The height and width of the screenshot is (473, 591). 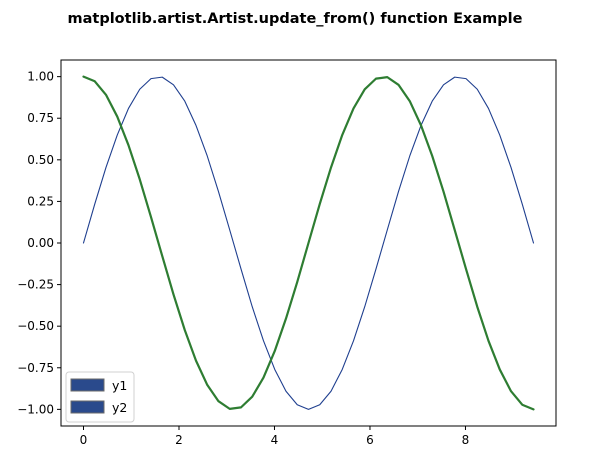 What do you see at coordinates (87, 385) in the screenshot?
I see `legend-swatch-y1` at bounding box center [87, 385].